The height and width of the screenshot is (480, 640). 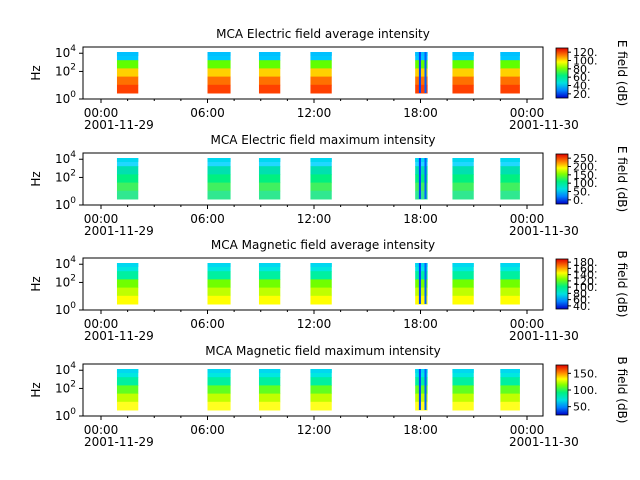 What do you see at coordinates (585, 275) in the screenshot?
I see `colorbar-tick-label: 140.` at bounding box center [585, 275].